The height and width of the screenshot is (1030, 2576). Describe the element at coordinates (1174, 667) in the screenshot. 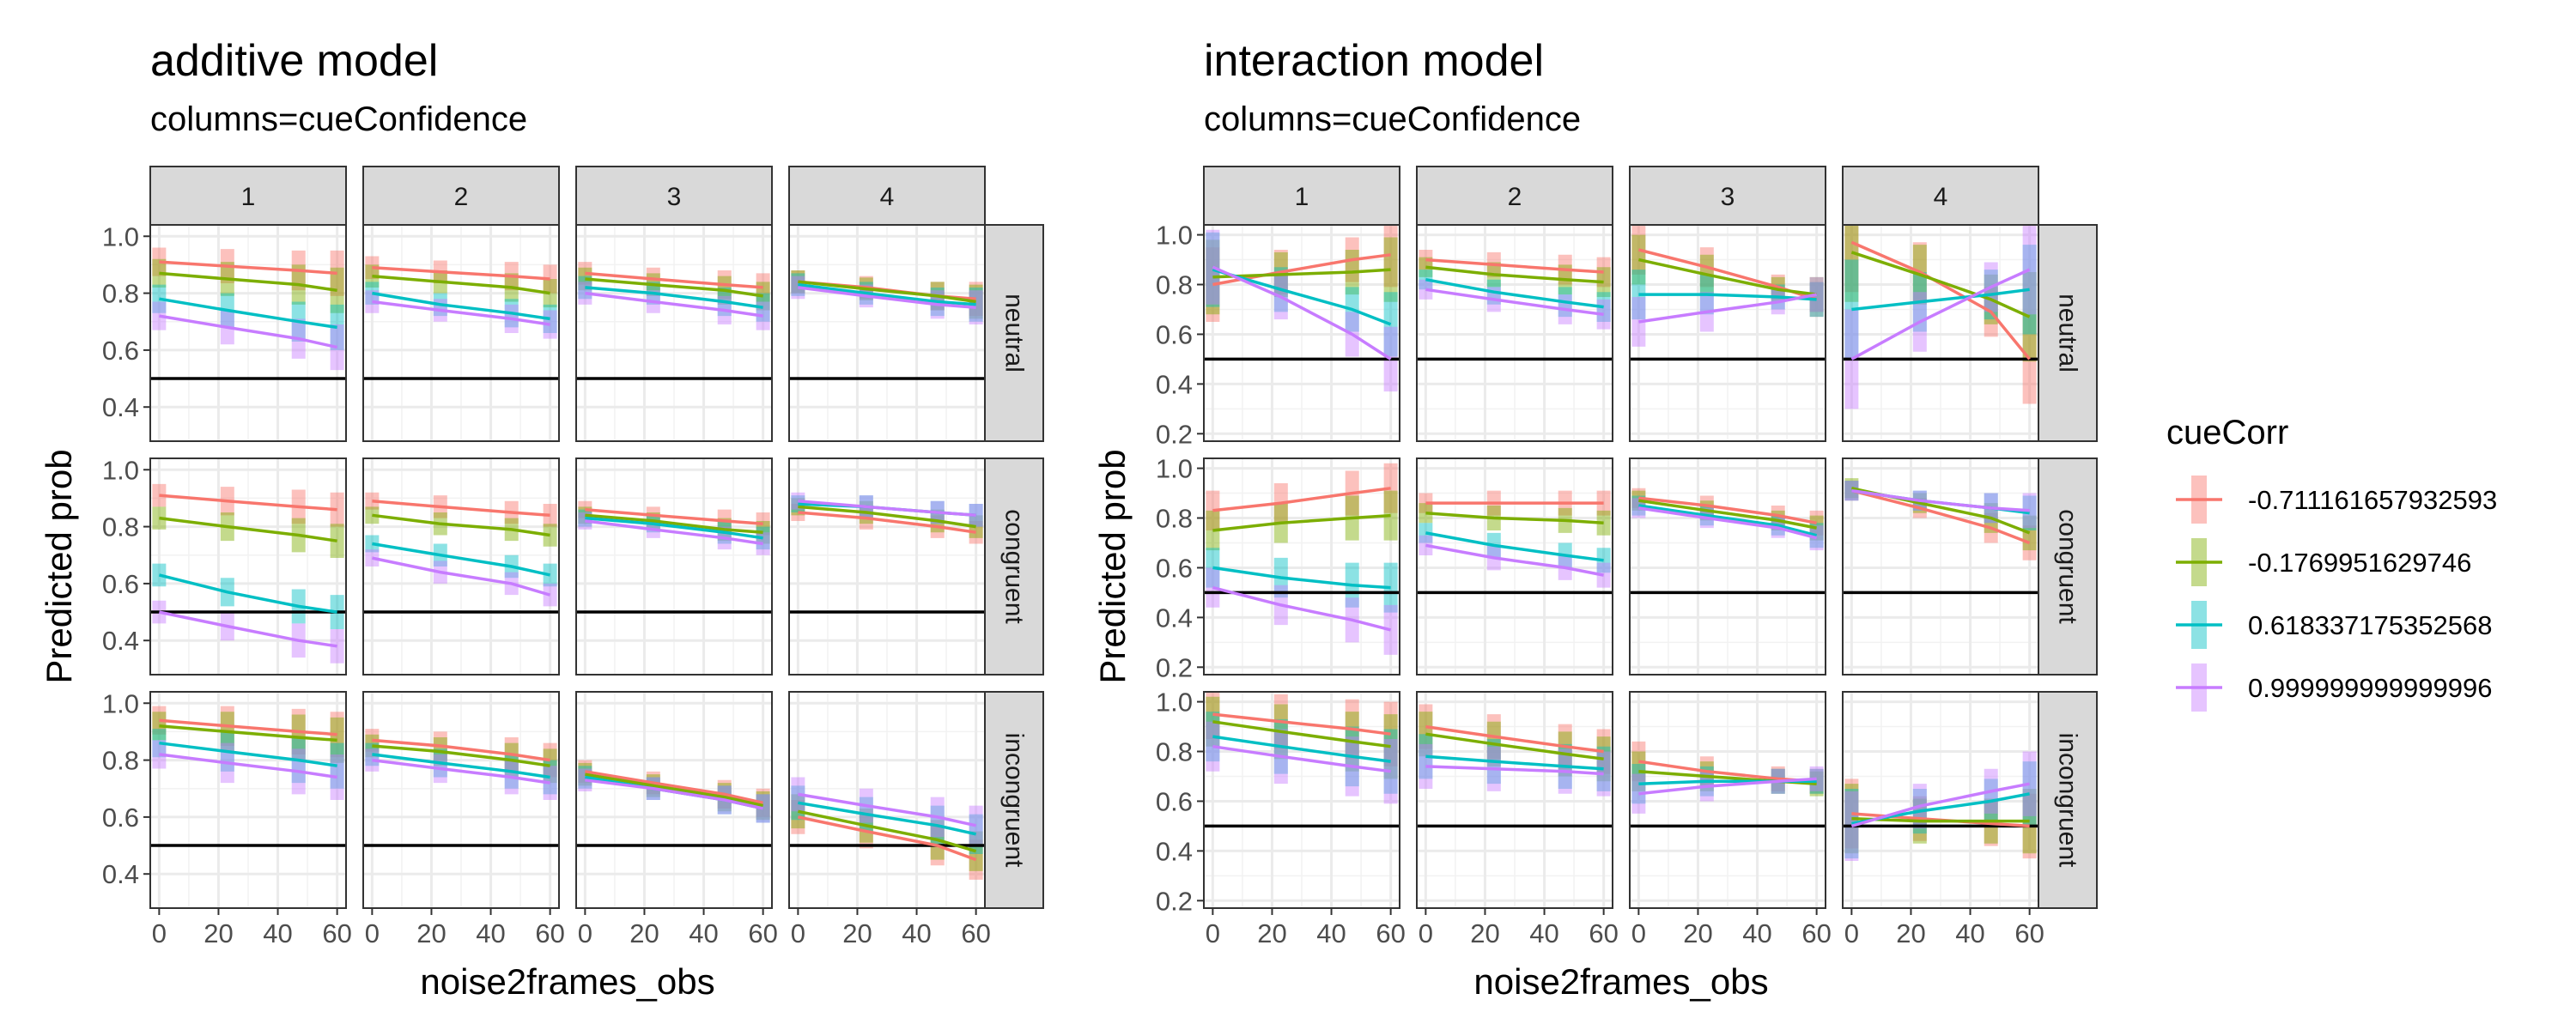

I see `y-tick-label: 0.2` at that location.